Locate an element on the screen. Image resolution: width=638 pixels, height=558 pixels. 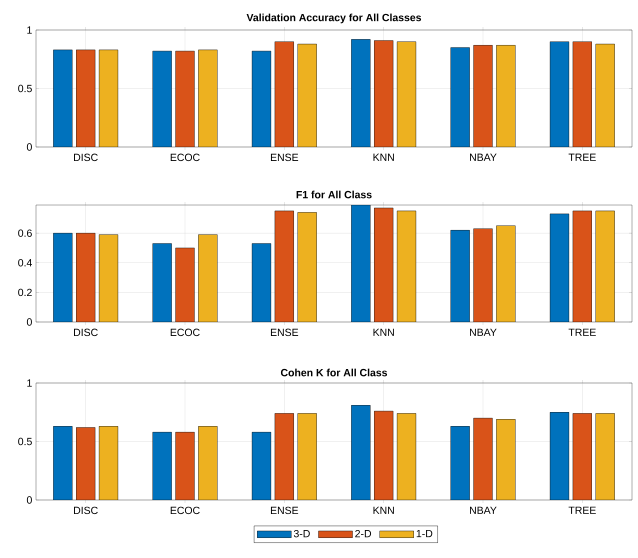
chart-title: Cohen K for All Class is located at coordinates (334, 372).